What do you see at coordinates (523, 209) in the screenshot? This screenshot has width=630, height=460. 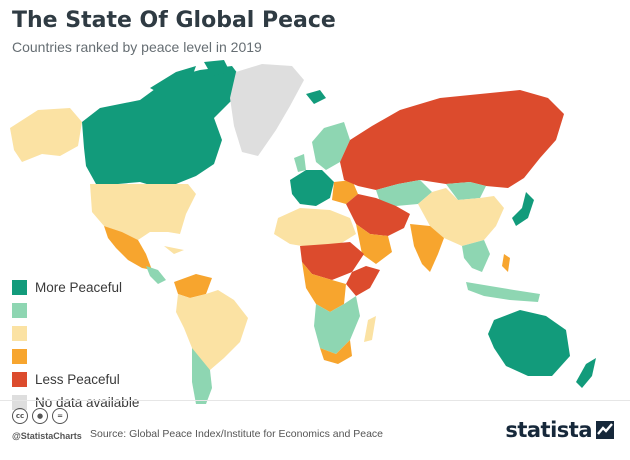 I see `region-japan` at bounding box center [523, 209].